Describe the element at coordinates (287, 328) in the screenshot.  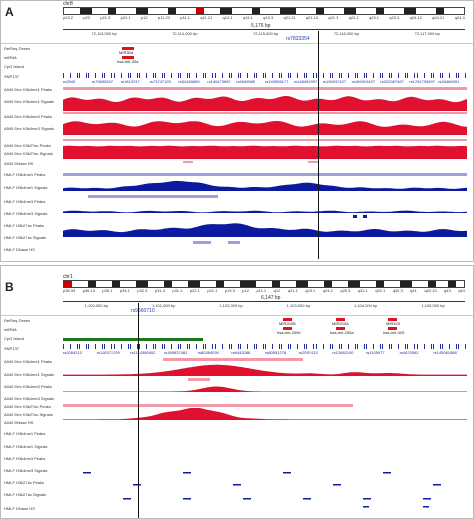
I see `mirna-hsa-mir-200b` at that location.